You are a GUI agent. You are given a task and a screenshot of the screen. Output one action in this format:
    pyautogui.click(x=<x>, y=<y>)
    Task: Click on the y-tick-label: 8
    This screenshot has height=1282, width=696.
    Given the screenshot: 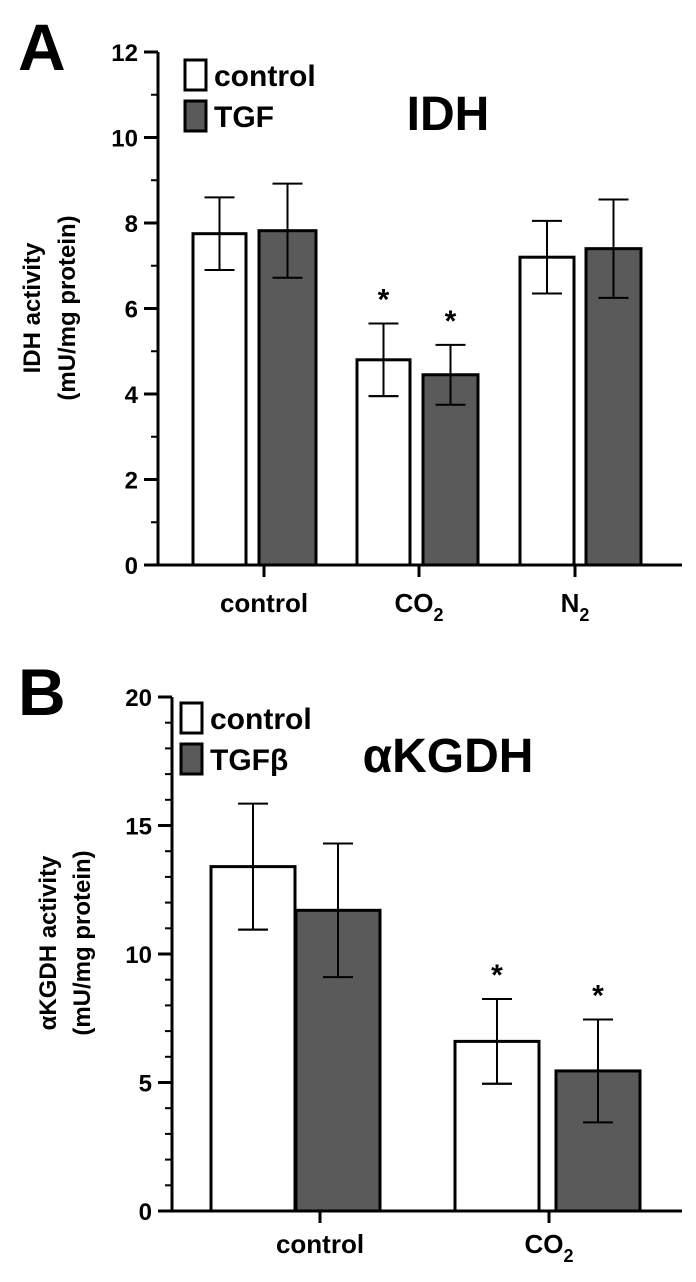 What is the action you would take?
    pyautogui.click(x=131, y=224)
    